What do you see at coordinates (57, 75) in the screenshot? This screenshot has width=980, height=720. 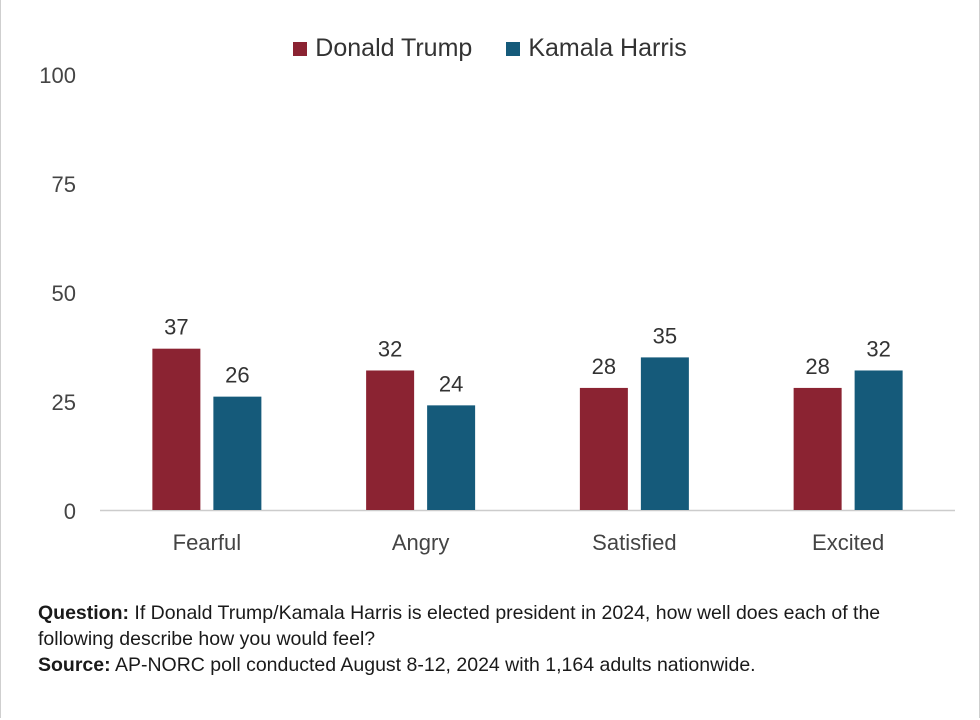 I see `y-tick-label: 100` at bounding box center [57, 75].